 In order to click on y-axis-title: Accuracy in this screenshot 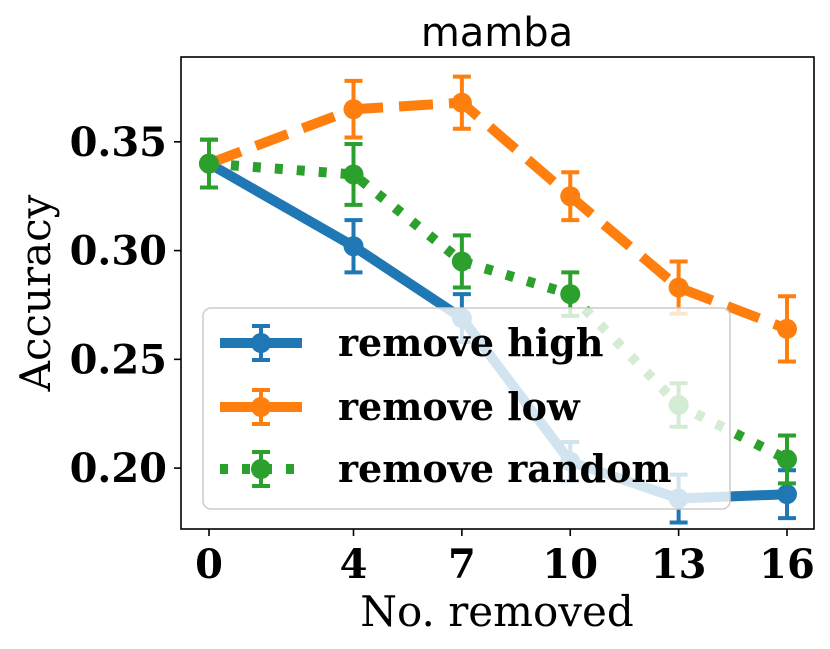, I will do `click(35, 293)`.